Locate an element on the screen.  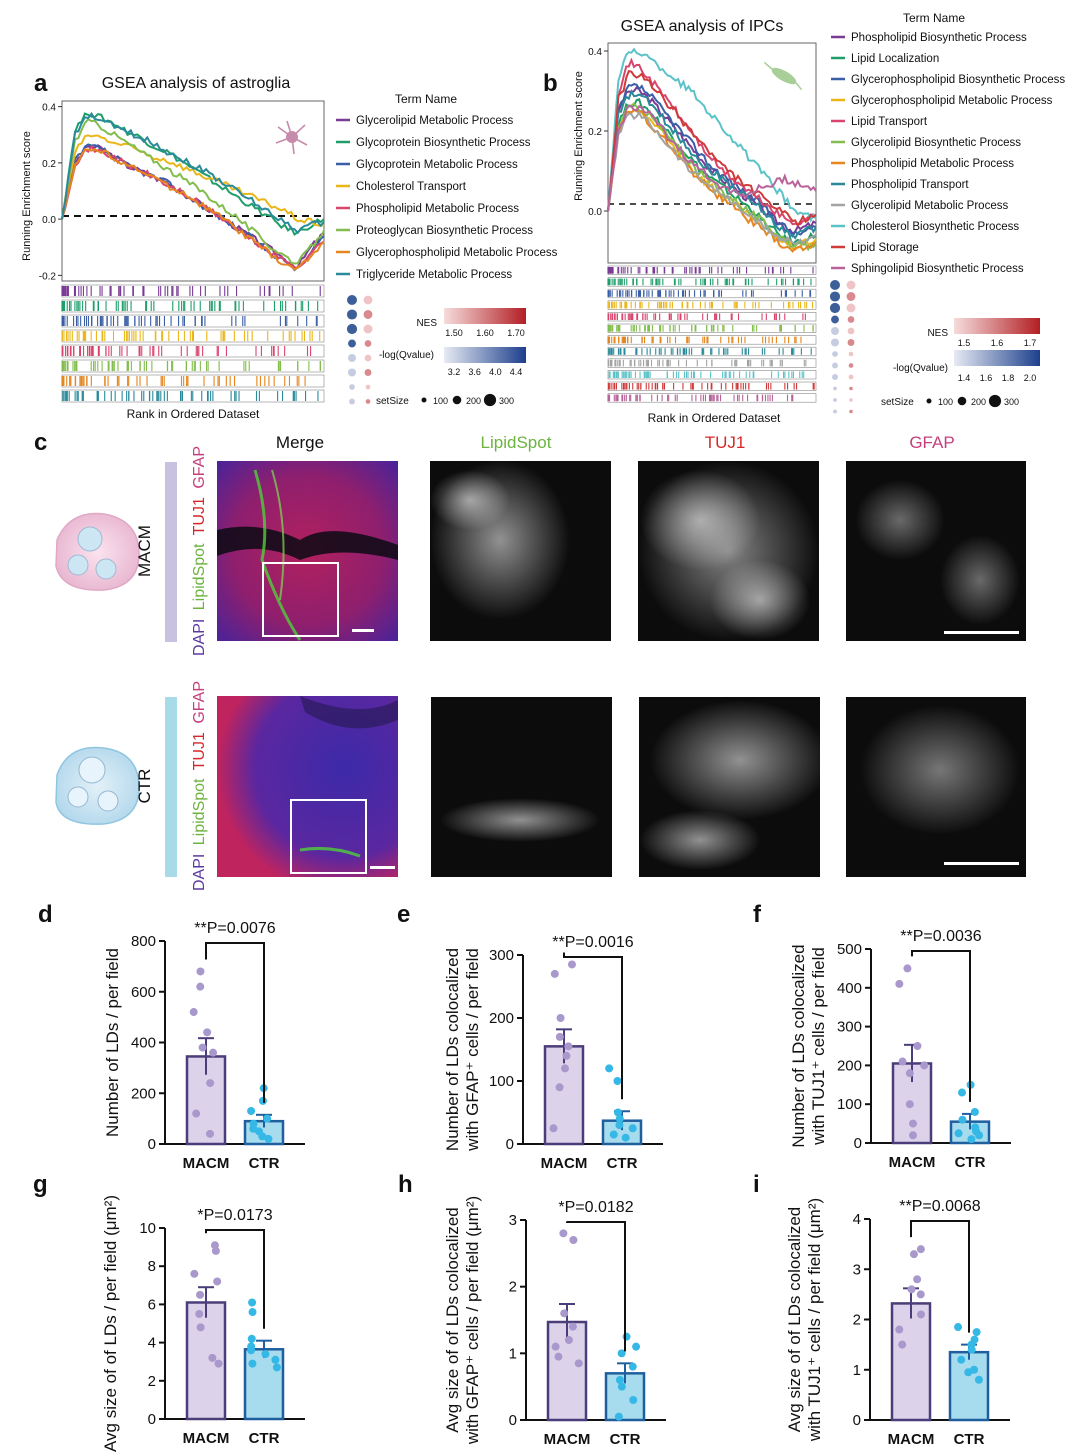
x-tick-label: CTR is located at coordinates (969, 1439).